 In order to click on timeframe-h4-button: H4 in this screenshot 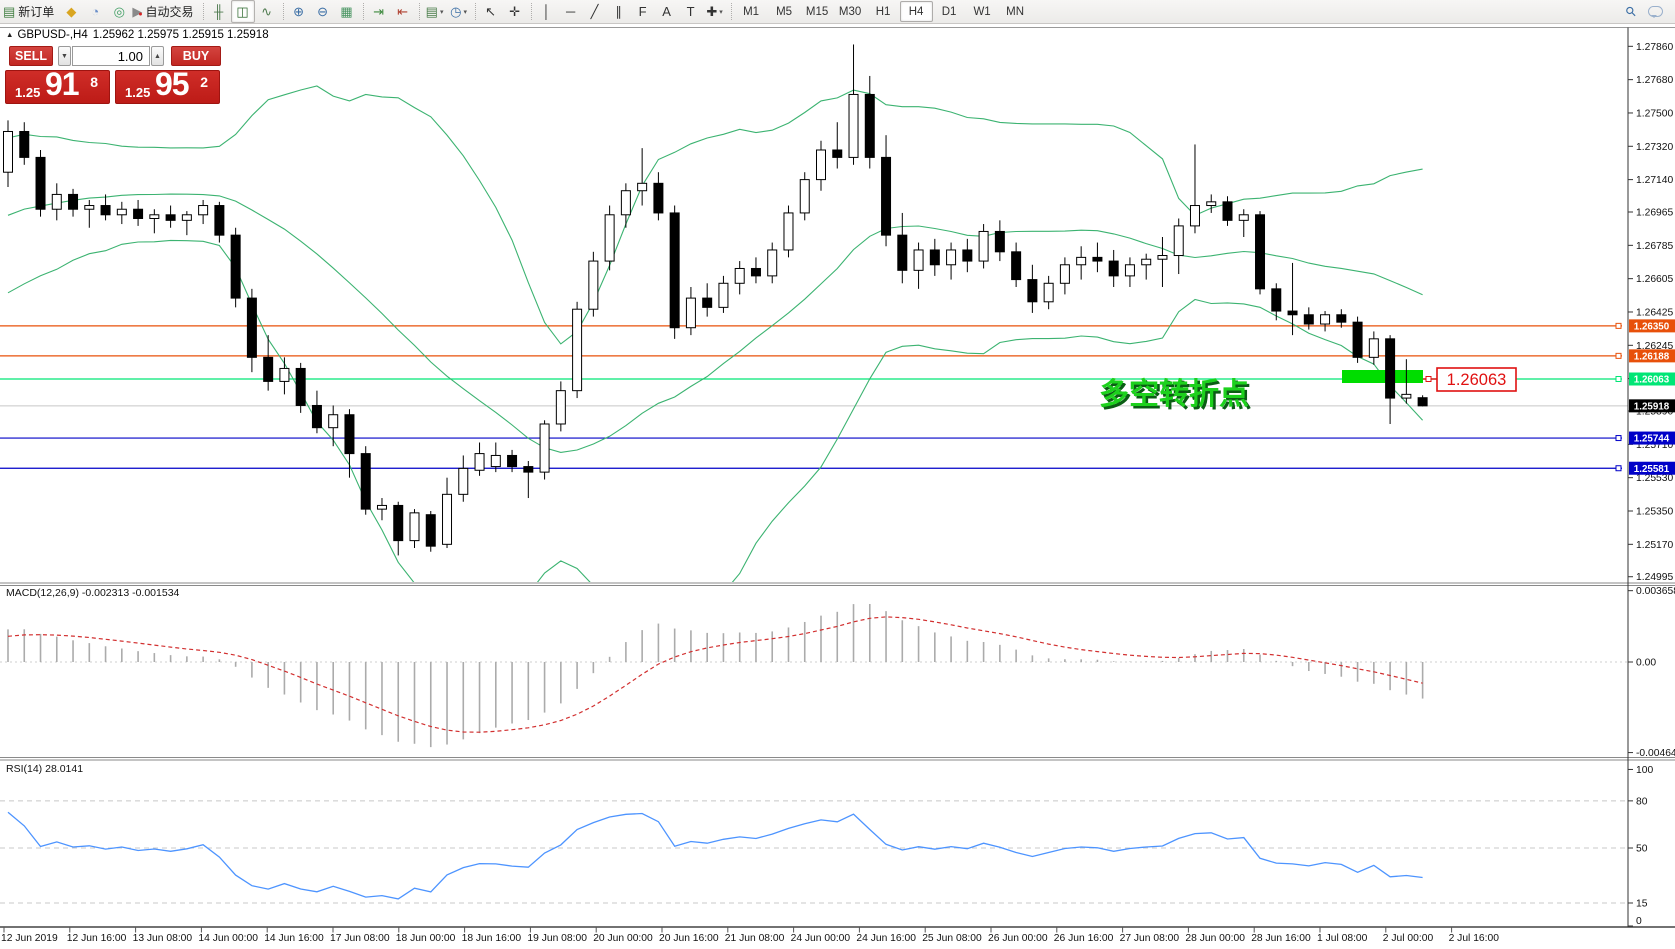, I will do `click(916, 11)`.